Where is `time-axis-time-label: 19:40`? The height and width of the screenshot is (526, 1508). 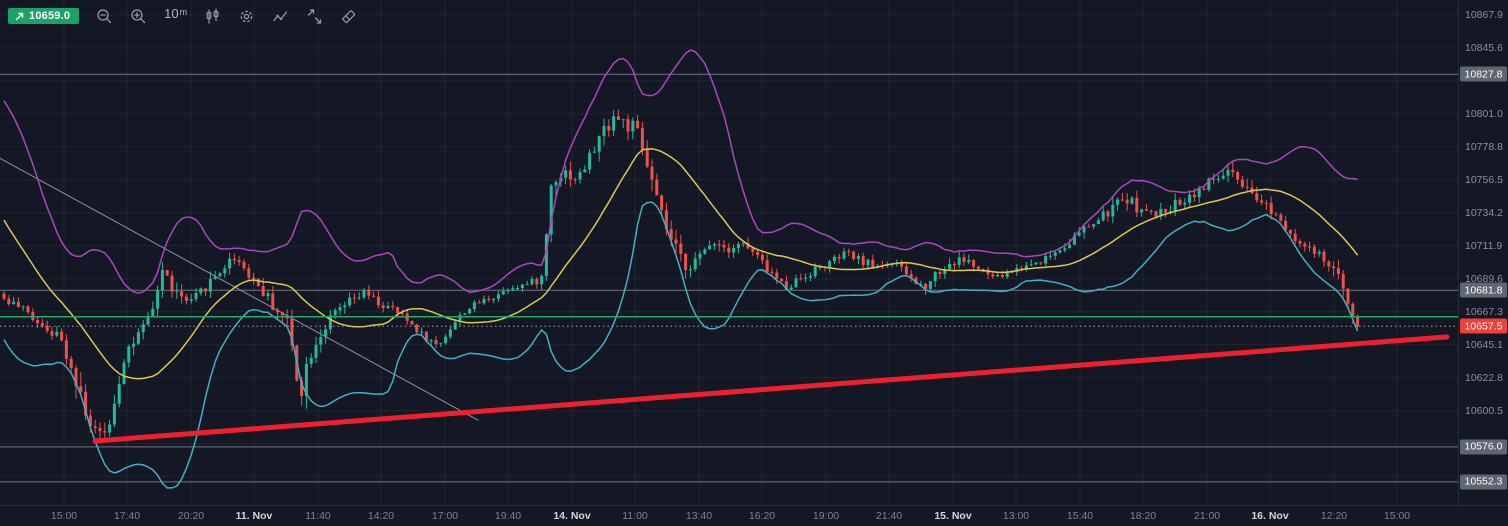 time-axis-time-label: 19:40 is located at coordinates (508, 516).